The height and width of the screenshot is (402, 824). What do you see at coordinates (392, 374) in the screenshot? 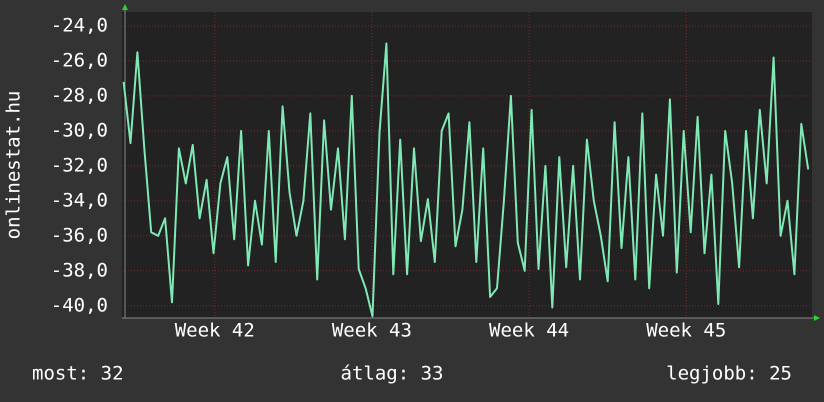
I see `footer-average: átlag: 33` at bounding box center [392, 374].